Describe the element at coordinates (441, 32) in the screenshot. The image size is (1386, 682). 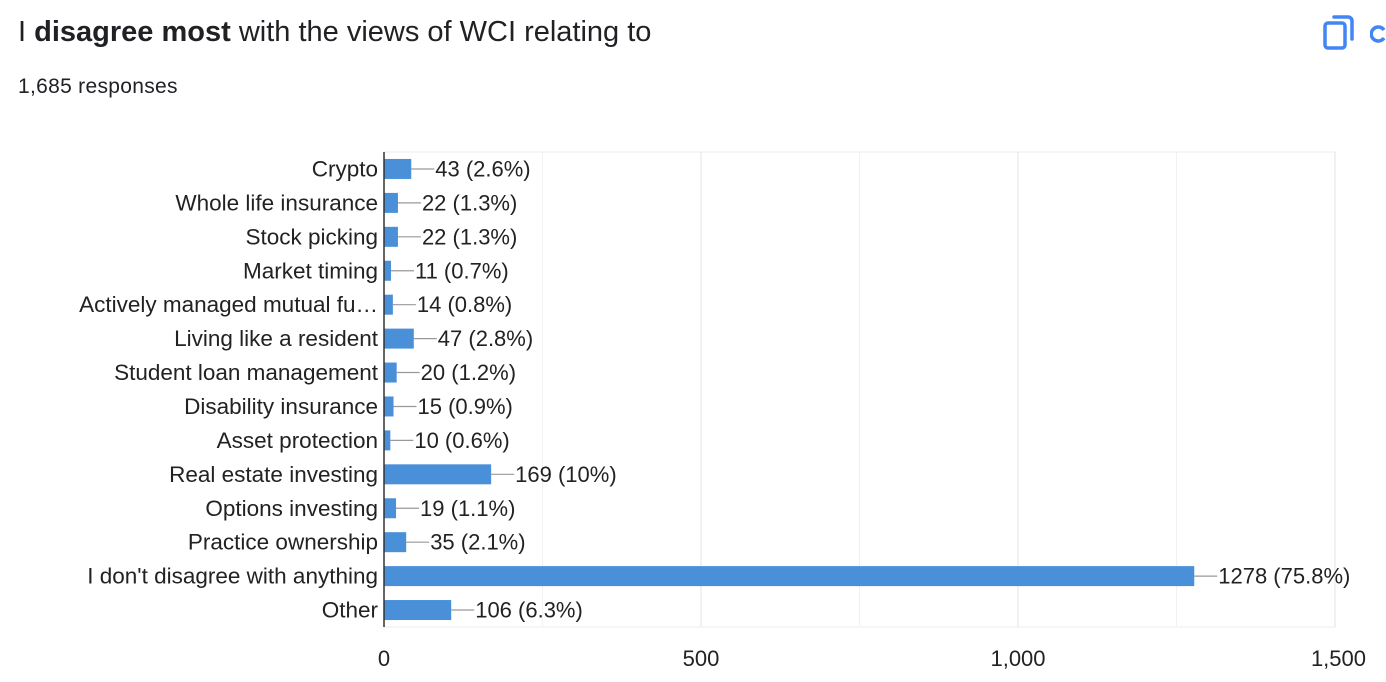
I see `title-suffix: with the views of WCI relating to` at that location.